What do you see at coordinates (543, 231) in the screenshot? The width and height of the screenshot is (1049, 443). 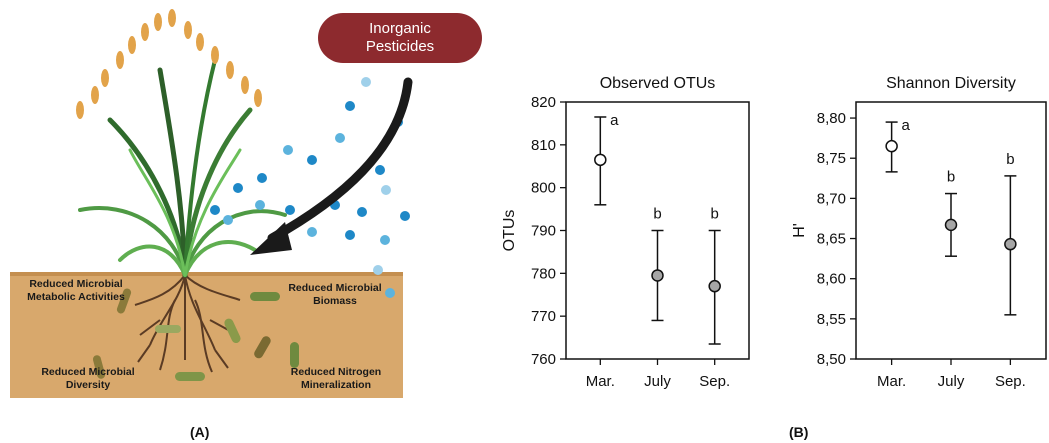 I see `y-tick-label: 790` at bounding box center [543, 231].